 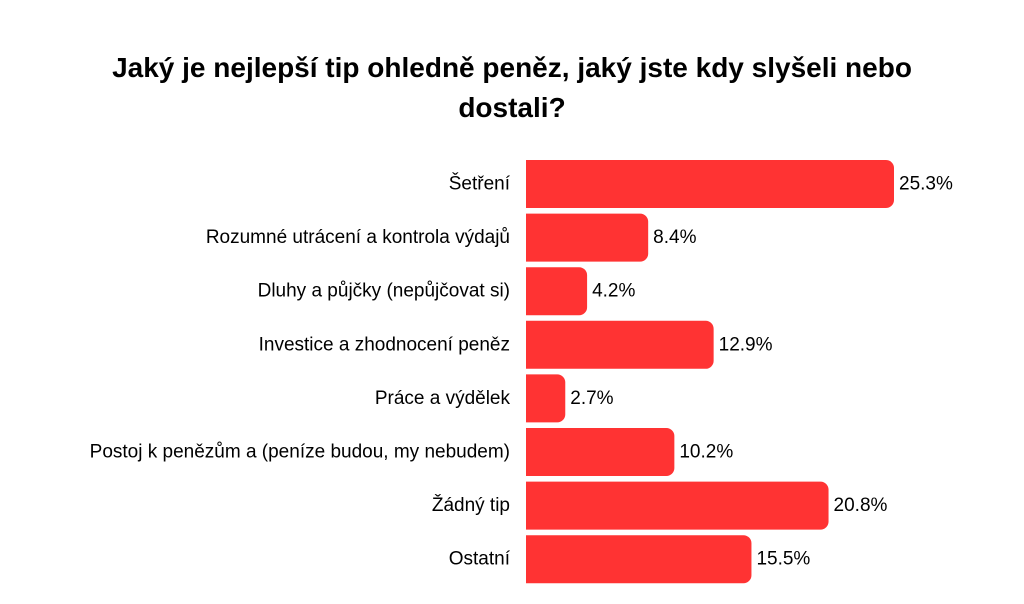 What do you see at coordinates (591, 398) in the screenshot?
I see `value-label: 2.7%` at bounding box center [591, 398].